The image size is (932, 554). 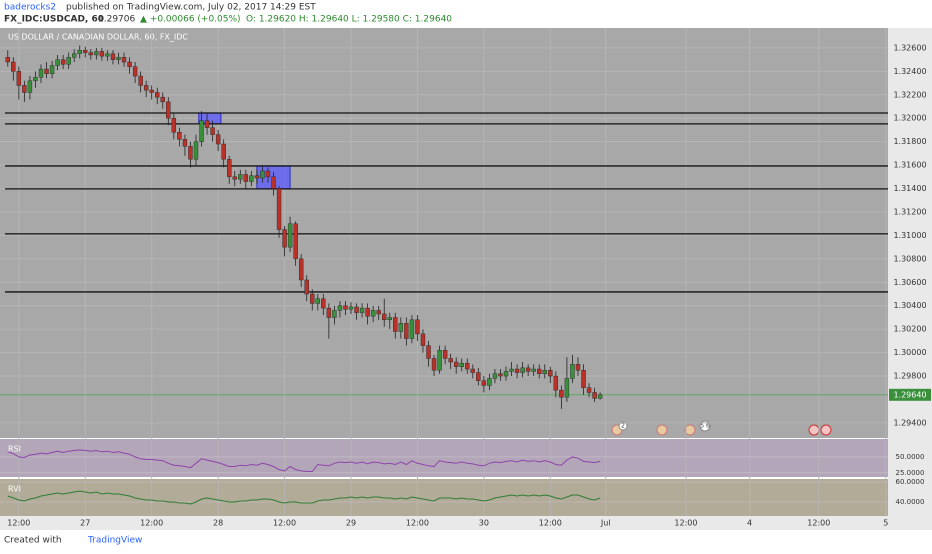 What do you see at coordinates (909, 376) in the screenshot?
I see `y-tick-label: 1.29800` at bounding box center [909, 376].